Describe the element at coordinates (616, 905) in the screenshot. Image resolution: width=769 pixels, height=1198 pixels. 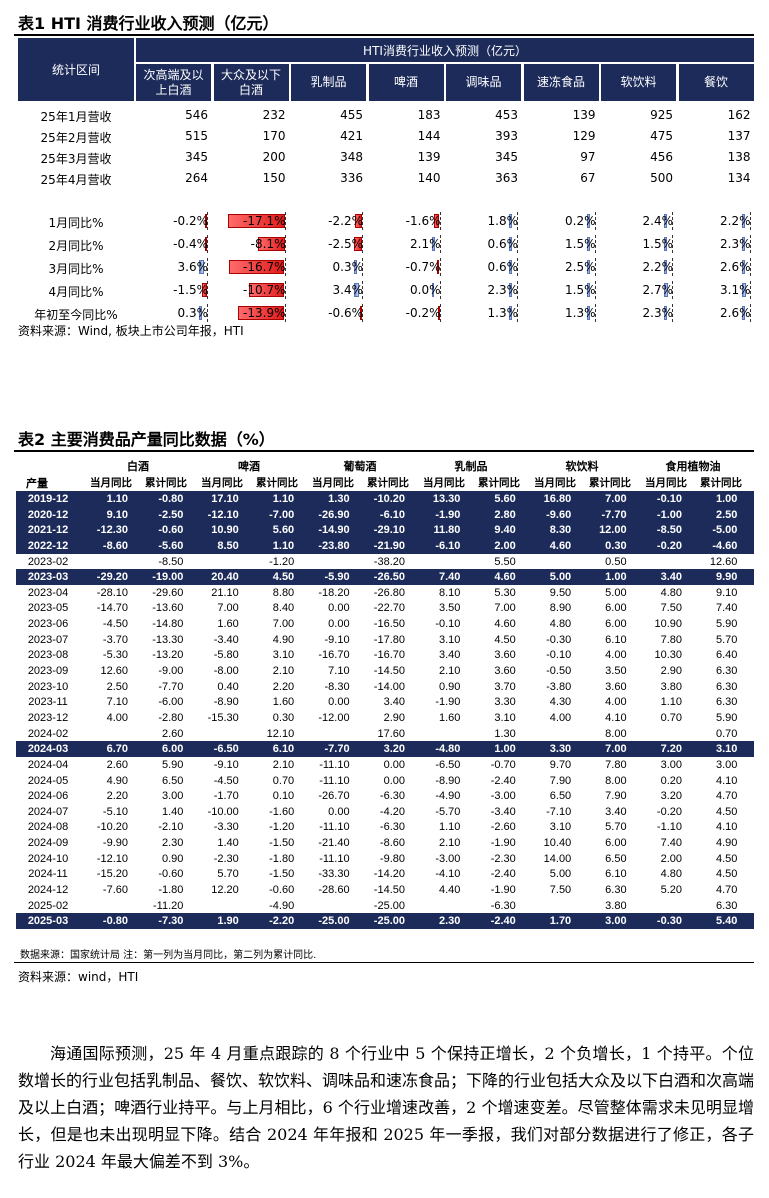
I see `table2-value-cell: 3.80` at that location.